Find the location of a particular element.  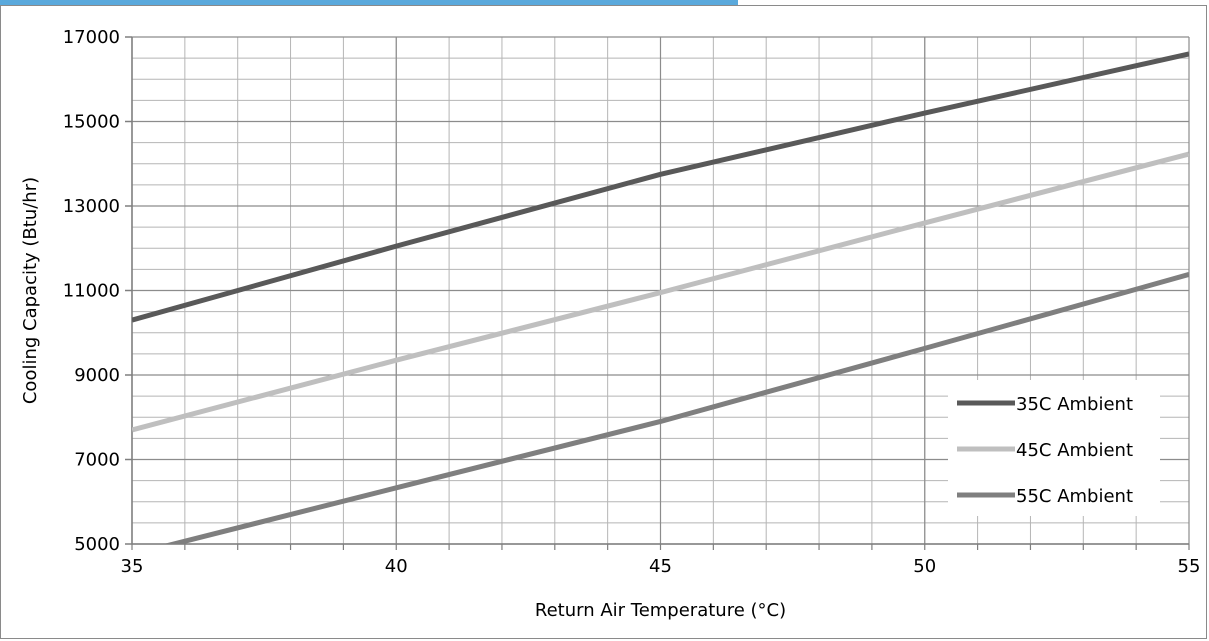

x-tick-label: 45 is located at coordinates (660, 566).